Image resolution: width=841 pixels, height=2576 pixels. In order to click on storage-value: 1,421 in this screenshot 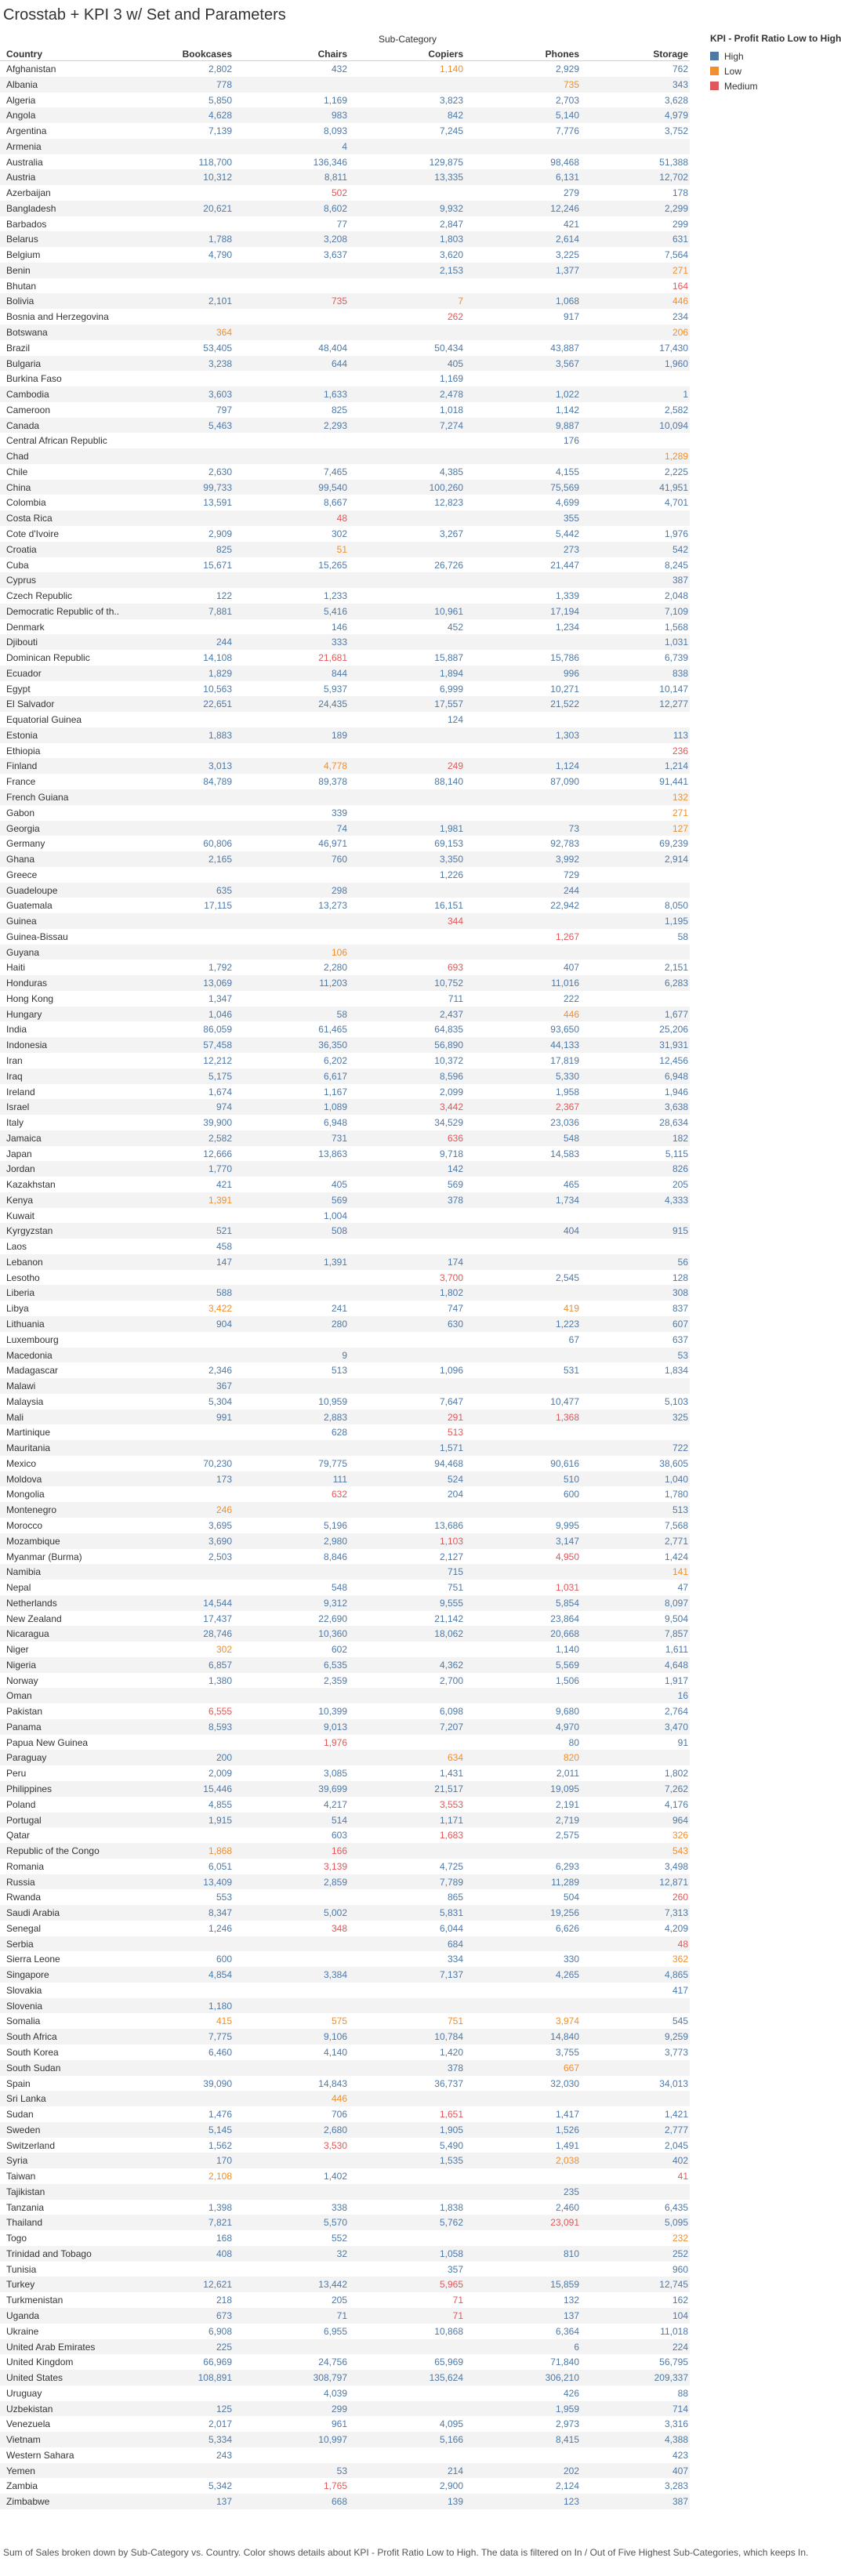, I will do `click(676, 2115)`.